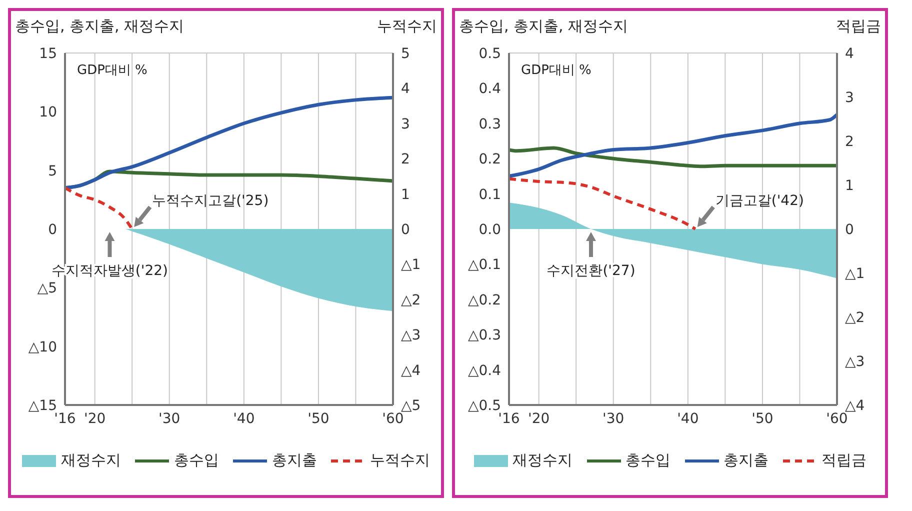  Describe the element at coordinates (843, 460) in the screenshot. I see `legend-label: 적립금` at that location.